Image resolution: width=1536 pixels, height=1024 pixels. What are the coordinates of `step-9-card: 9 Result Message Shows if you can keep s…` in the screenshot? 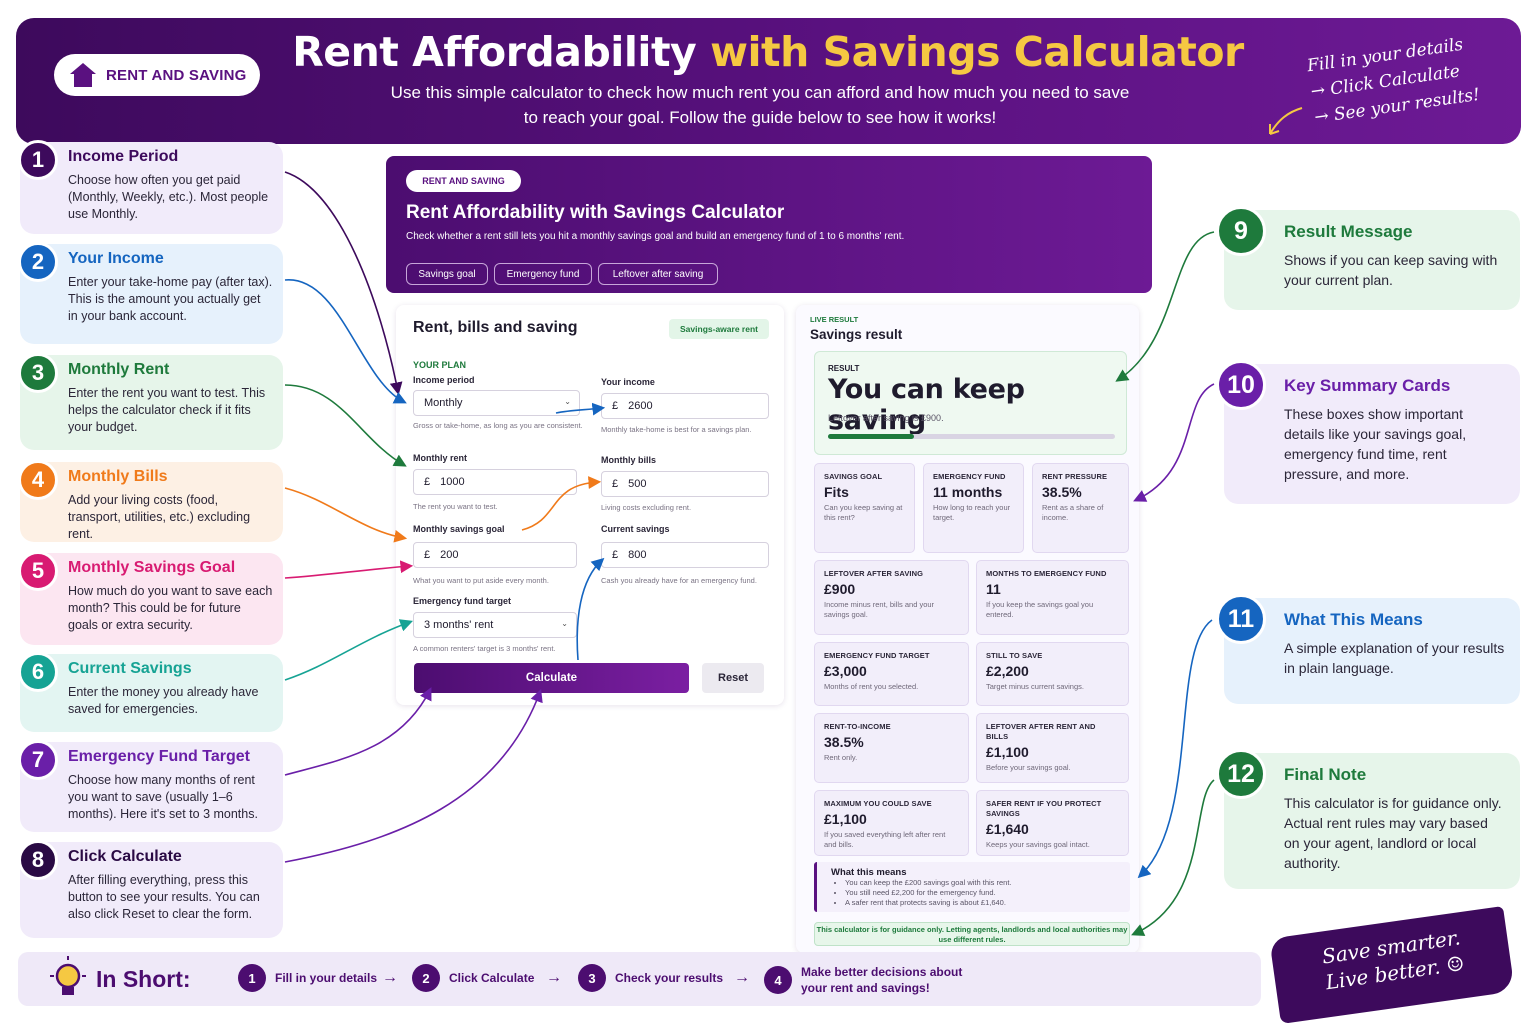 It's located at (1368, 258).